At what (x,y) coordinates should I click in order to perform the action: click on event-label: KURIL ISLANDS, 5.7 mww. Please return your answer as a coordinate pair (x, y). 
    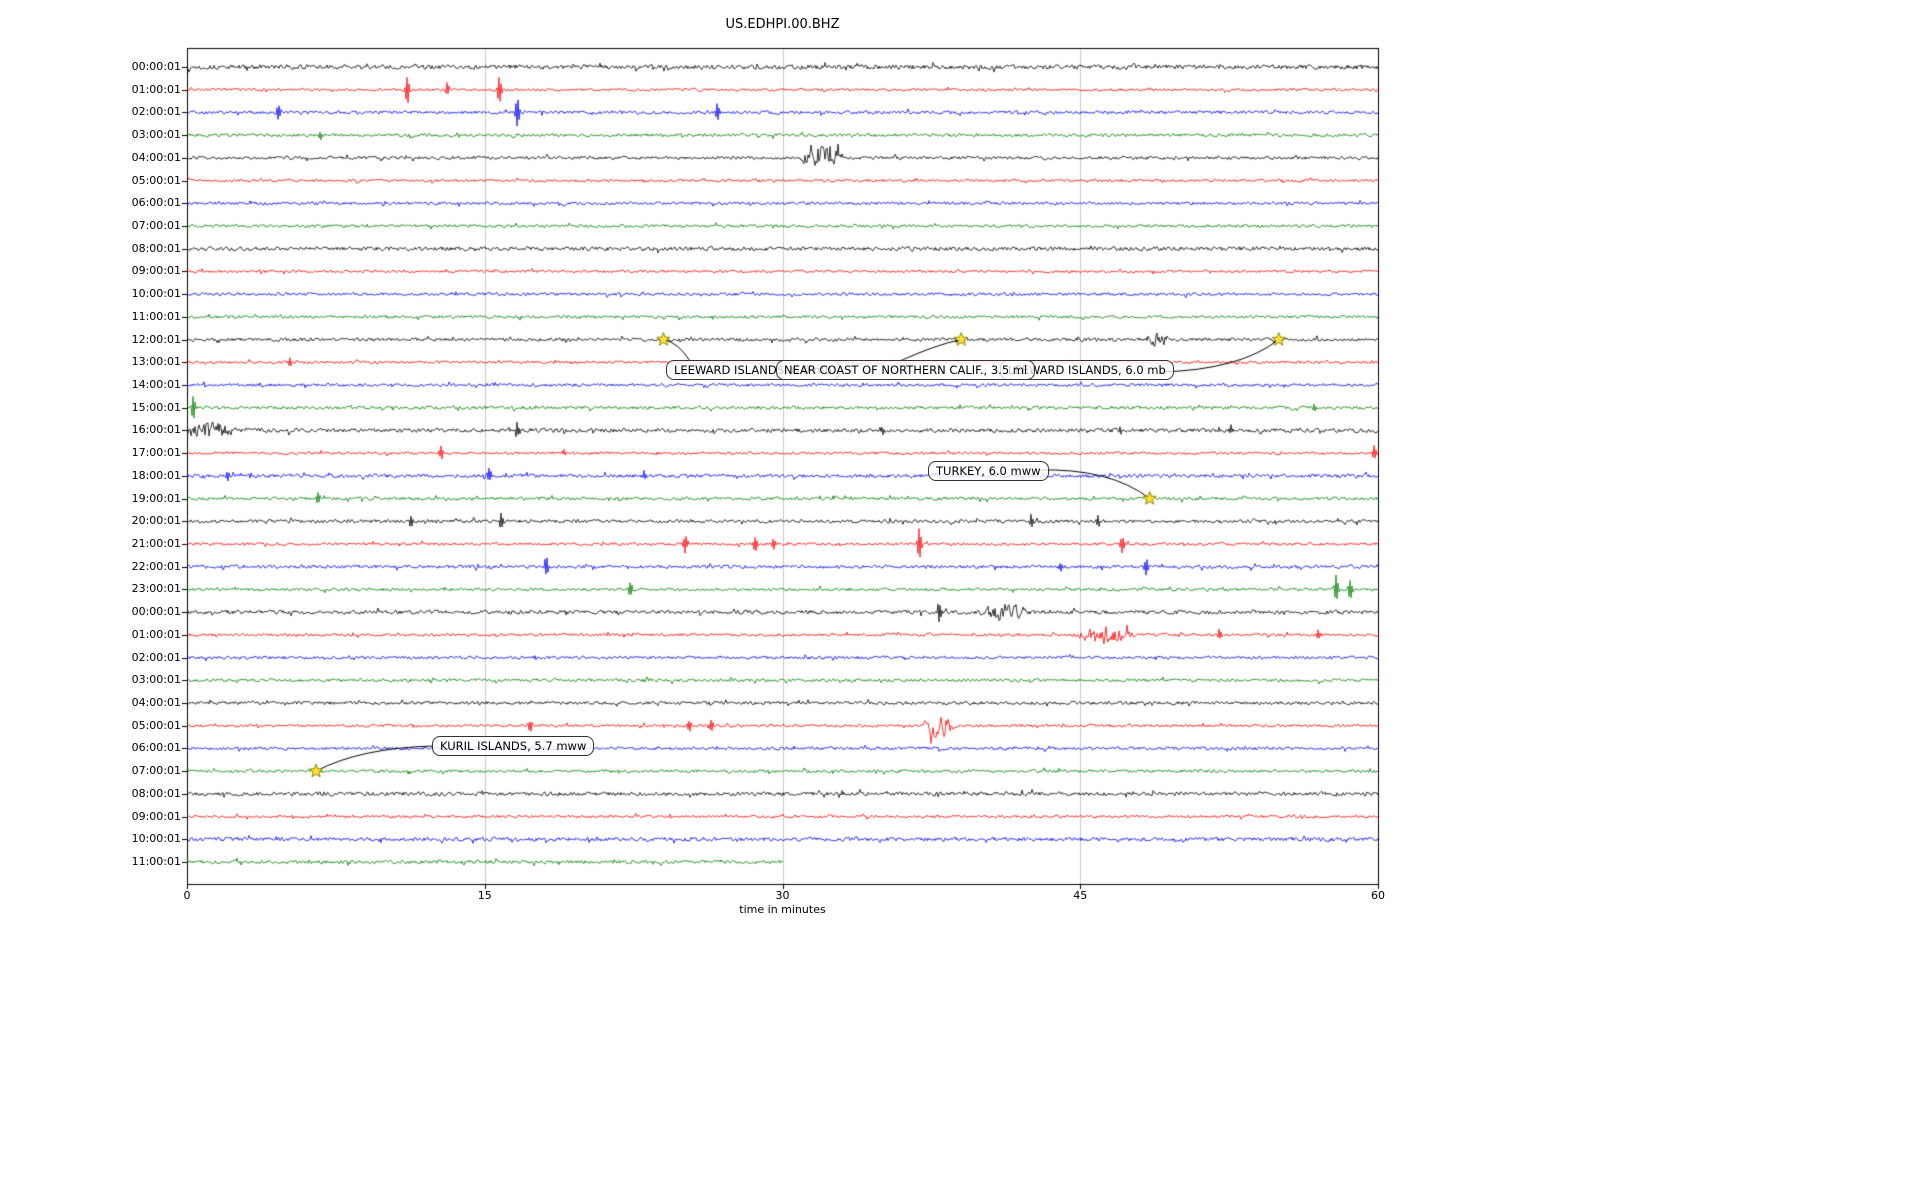
    Looking at the image, I should click on (513, 746).